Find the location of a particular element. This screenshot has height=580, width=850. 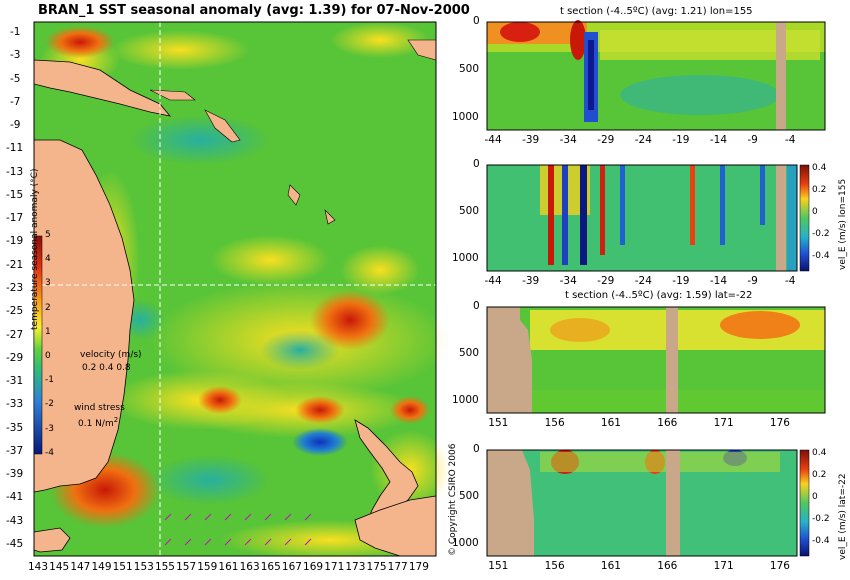

map-y-tick: -45 is located at coordinates (15, 544).